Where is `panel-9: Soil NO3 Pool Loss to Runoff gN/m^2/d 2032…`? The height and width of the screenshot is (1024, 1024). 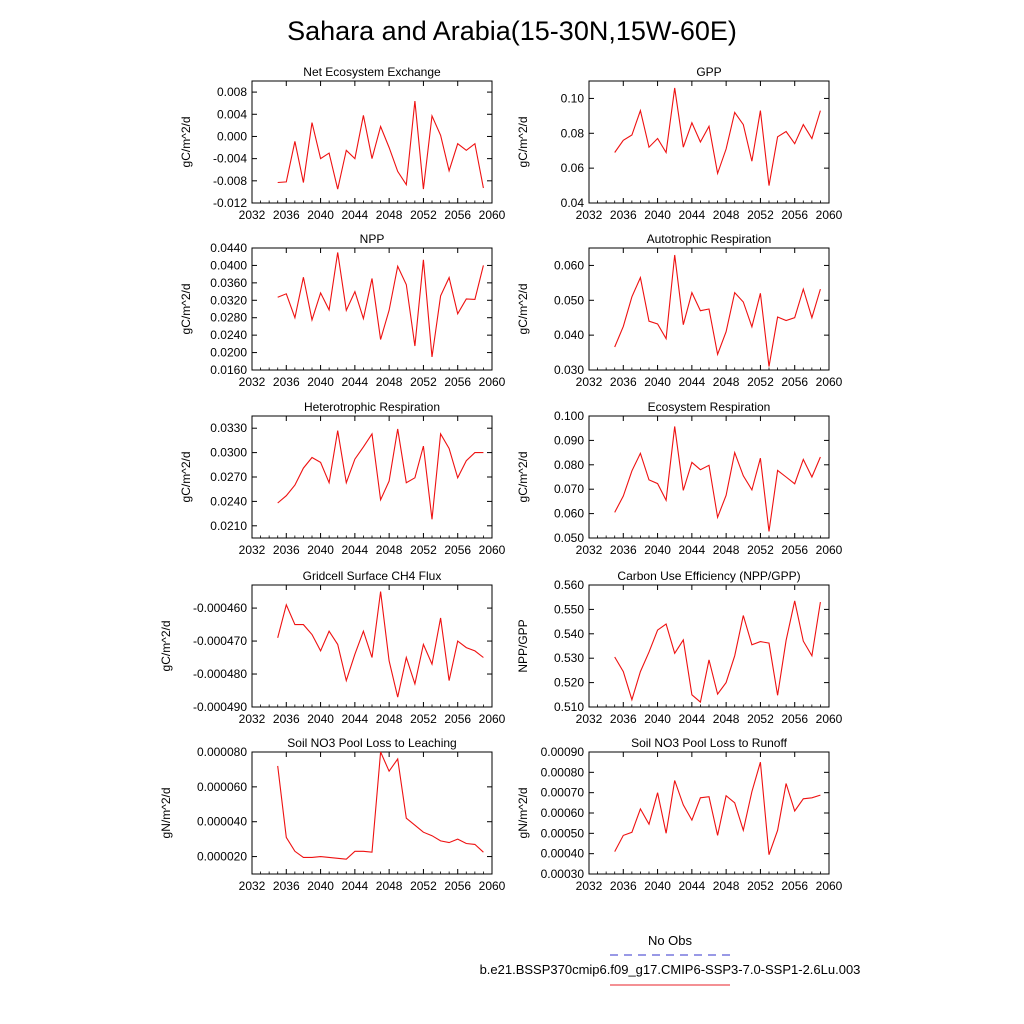
panel-9: Soil NO3 Pool Loss to Runoff gN/m^2/d 2032… is located at coordinates (679, 814).